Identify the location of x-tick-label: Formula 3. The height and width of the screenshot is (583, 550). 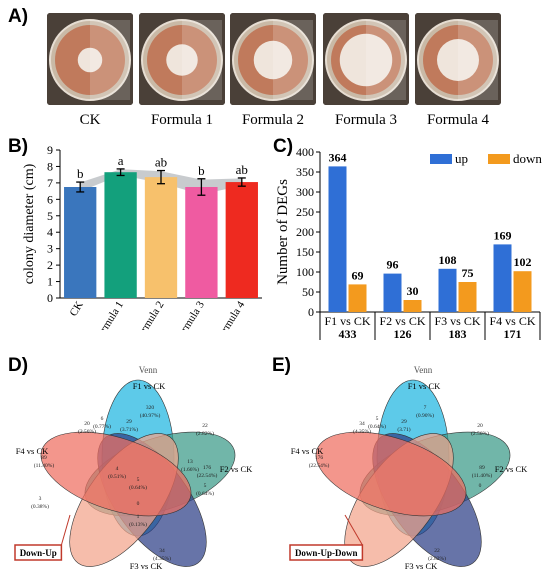
(190, 314).